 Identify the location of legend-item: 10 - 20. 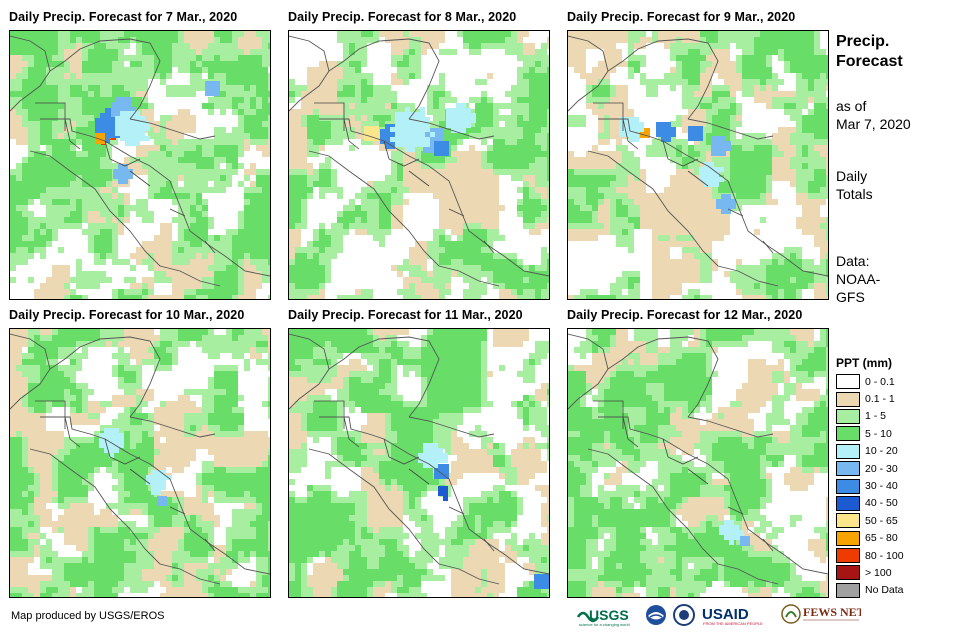
(870, 451).